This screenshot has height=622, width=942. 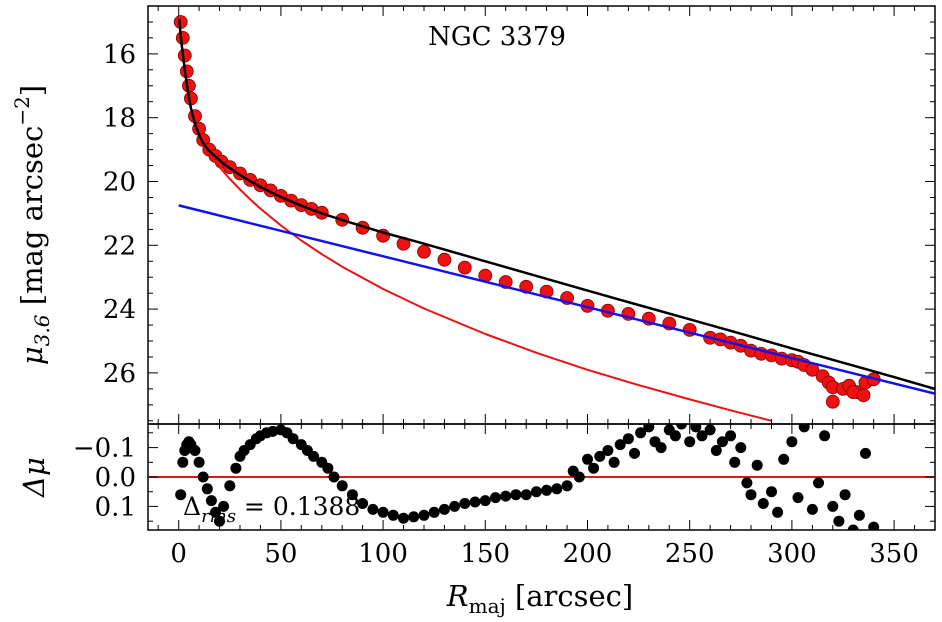 I want to click on rms-subscript: rms, so click(x=218, y=516).